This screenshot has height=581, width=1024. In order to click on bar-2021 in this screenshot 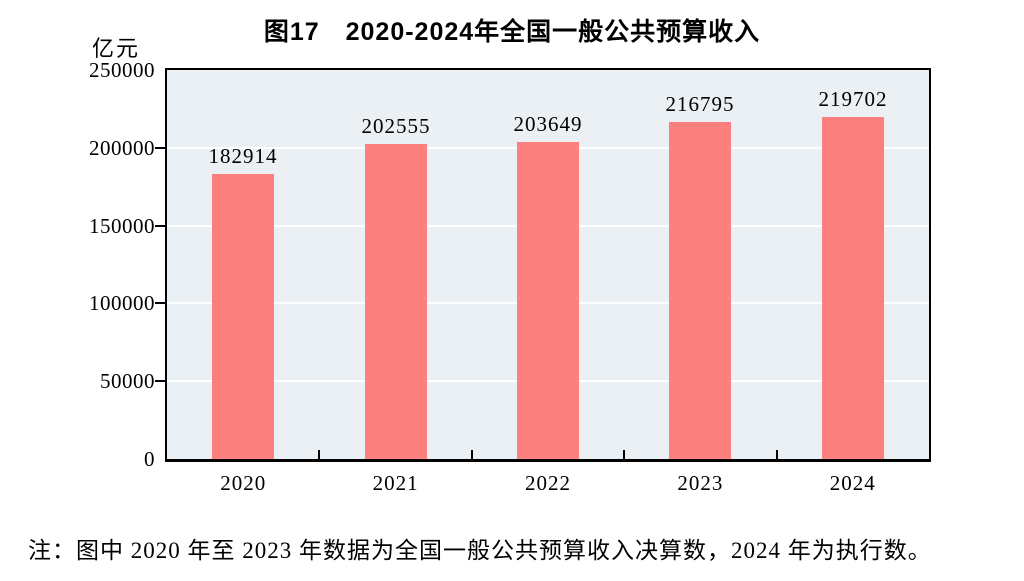, I will do `click(396, 301)`.